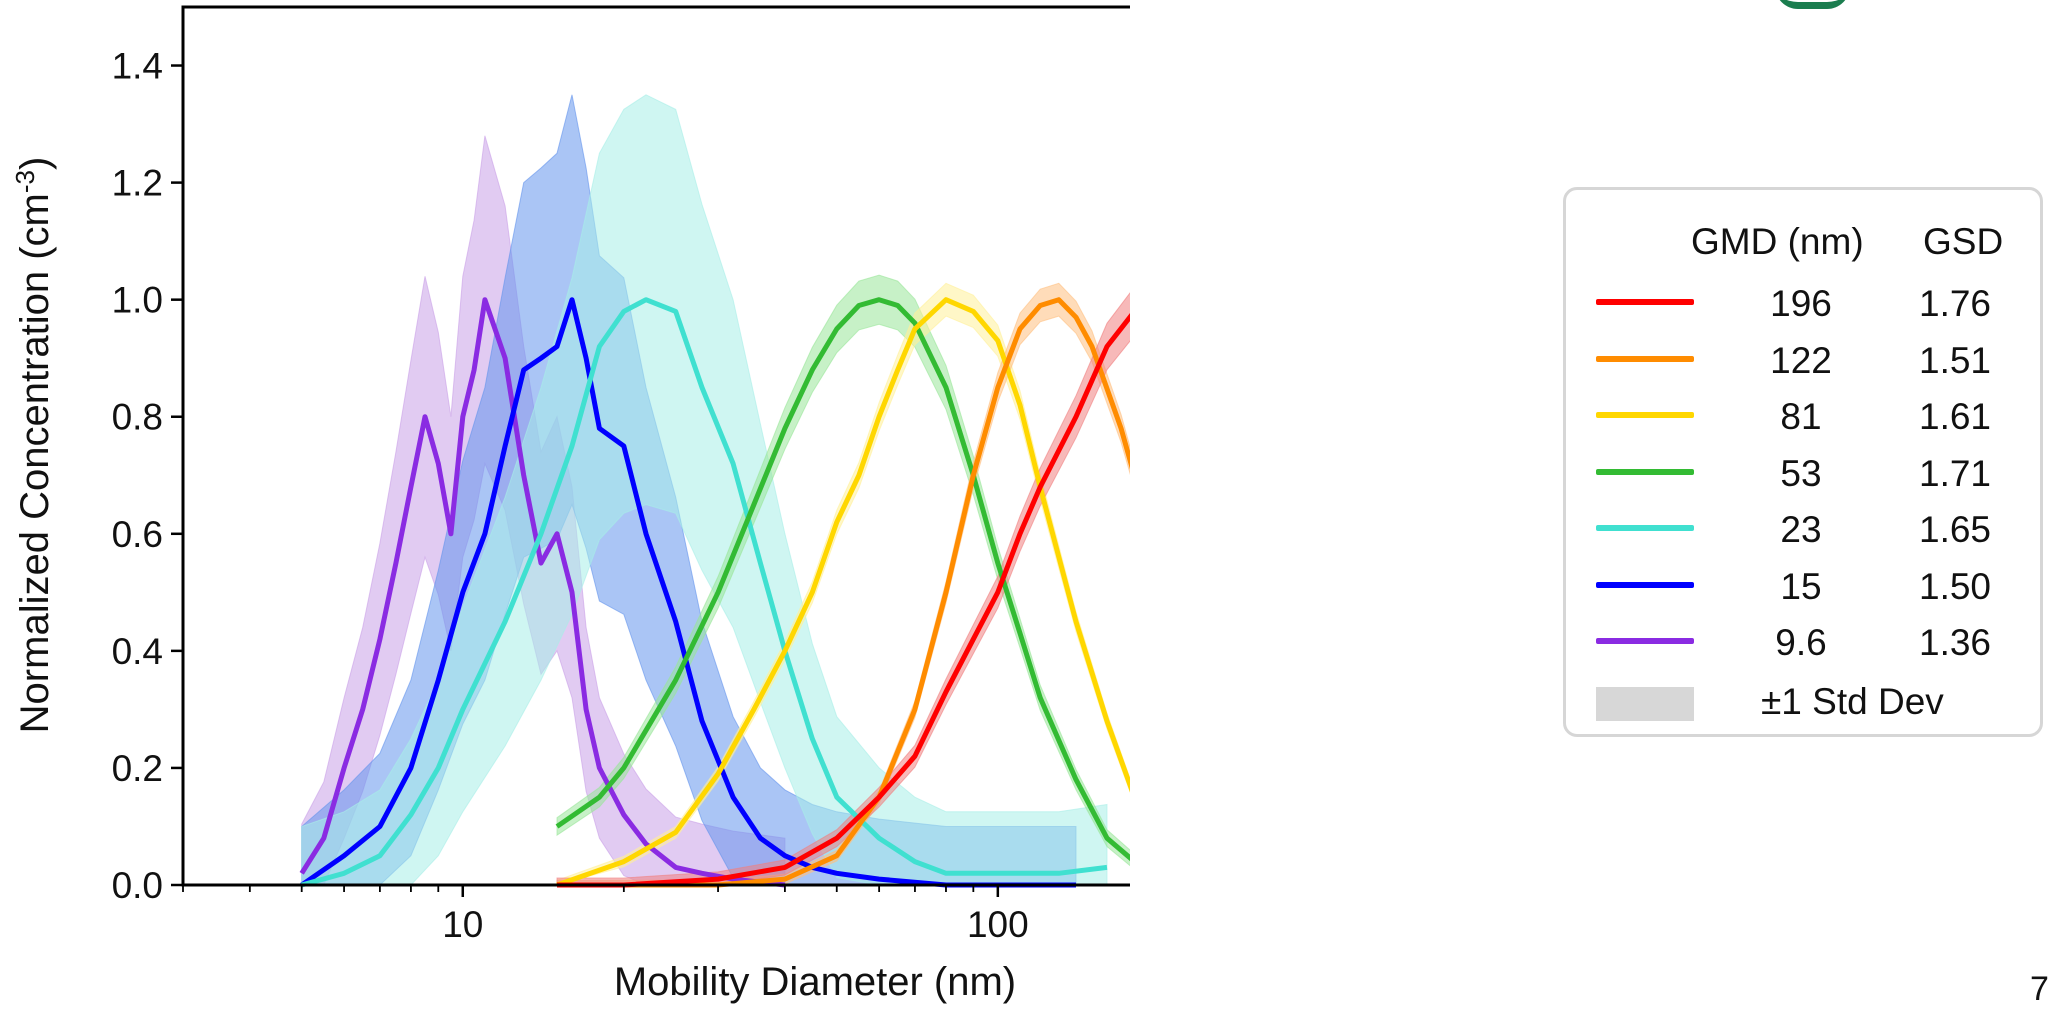 Image resolution: width=2057 pixels, height=1014 pixels. Describe the element at coordinates (605, 915) in the screenshot. I see `x-axis-ticks: 10 100` at that location.